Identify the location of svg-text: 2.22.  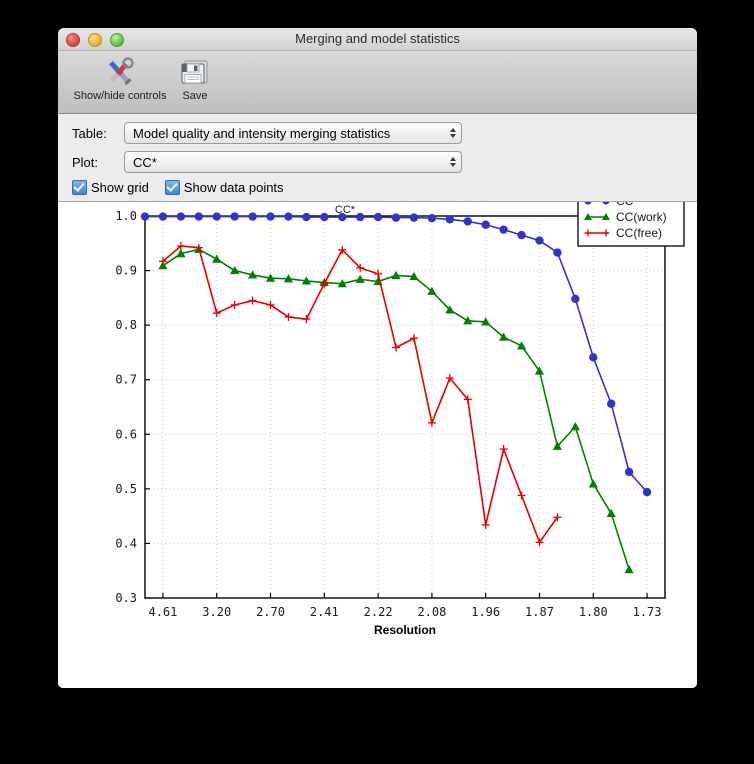
(378, 612).